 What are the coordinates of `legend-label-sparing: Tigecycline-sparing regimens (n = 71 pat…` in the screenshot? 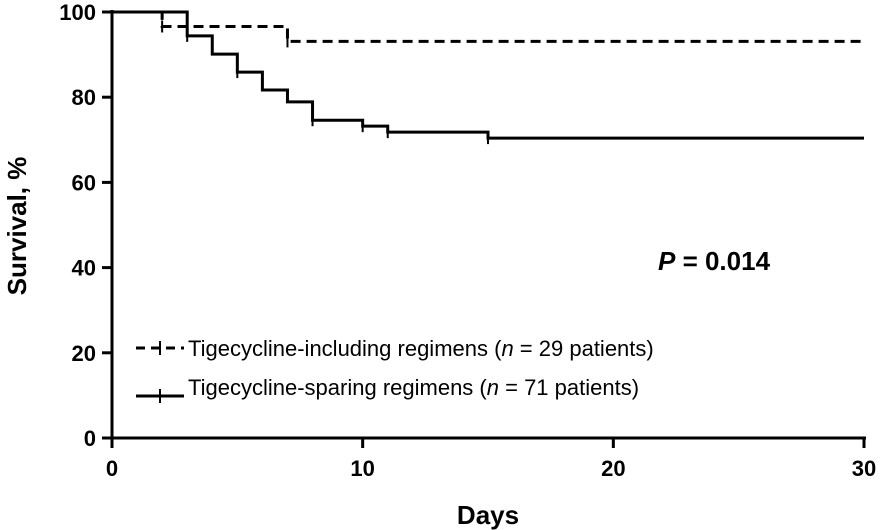 It's located at (413, 387).